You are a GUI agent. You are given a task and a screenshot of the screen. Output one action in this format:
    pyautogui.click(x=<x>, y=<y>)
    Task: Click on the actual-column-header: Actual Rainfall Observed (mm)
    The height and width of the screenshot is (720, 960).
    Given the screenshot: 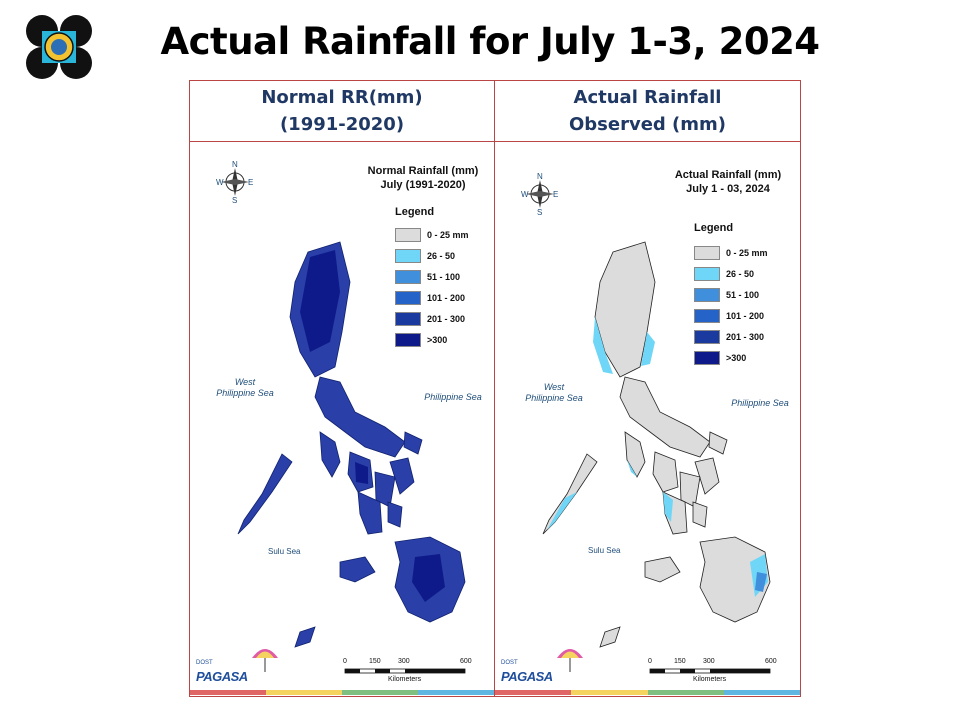 What is the action you would take?
    pyautogui.click(x=647, y=111)
    